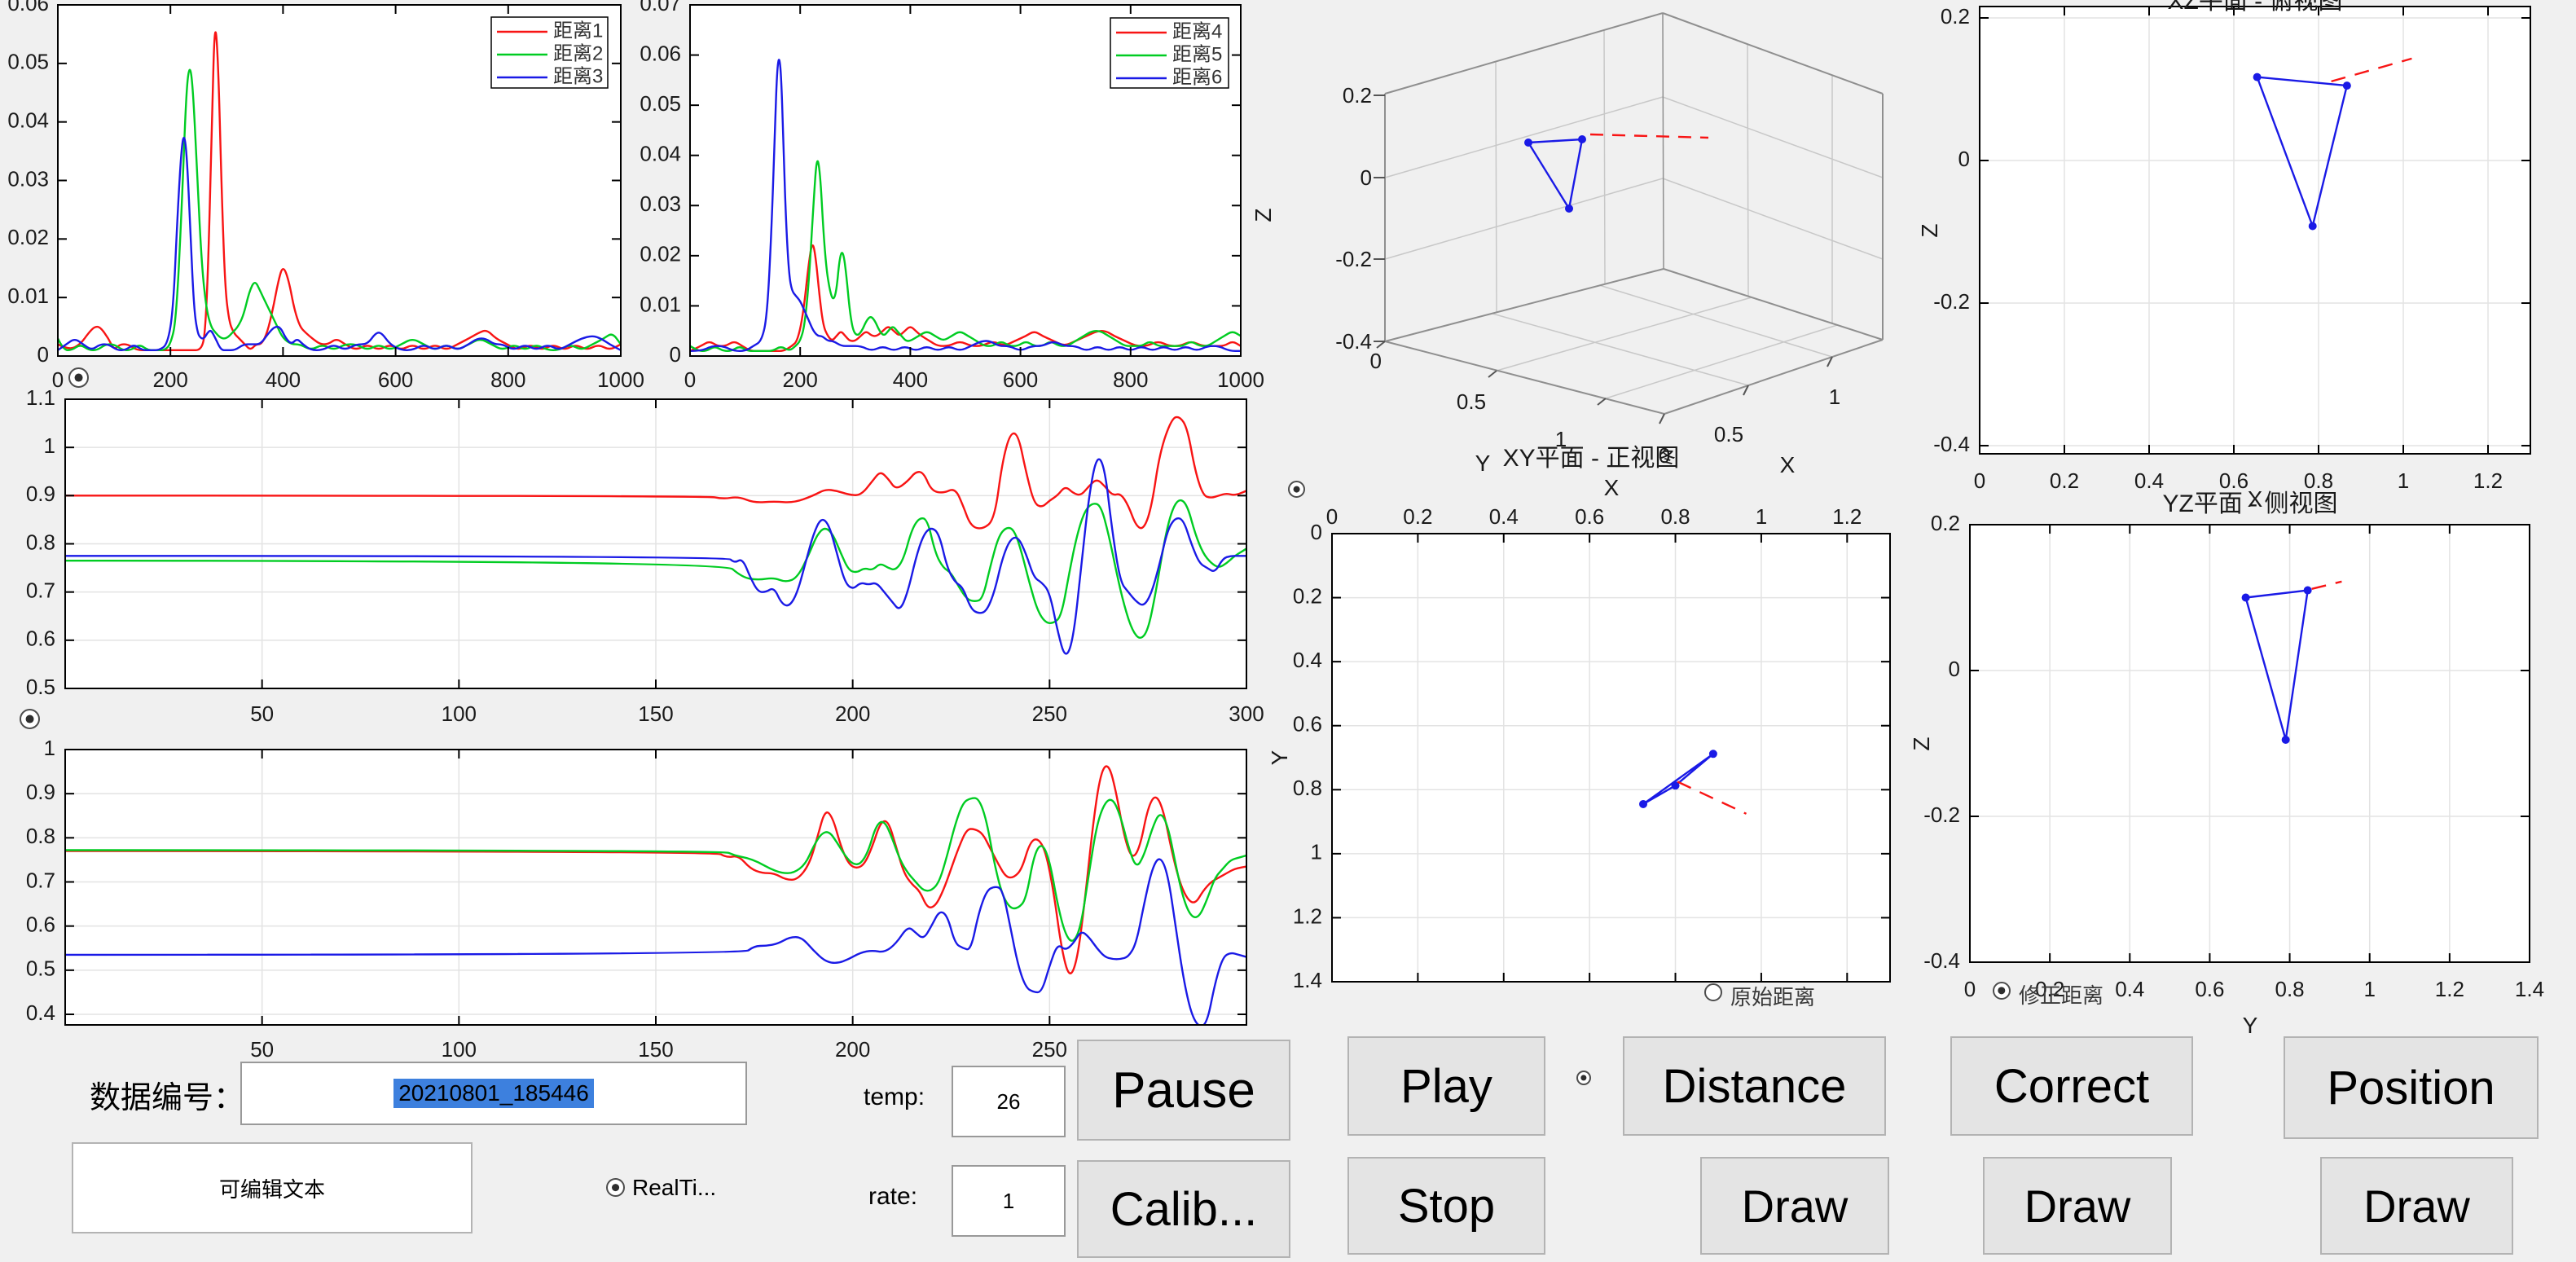 Image resolution: width=2576 pixels, height=1262 pixels. Describe the element at coordinates (1794, 1206) in the screenshot. I see `draw-distance-button: Draw` at that location.